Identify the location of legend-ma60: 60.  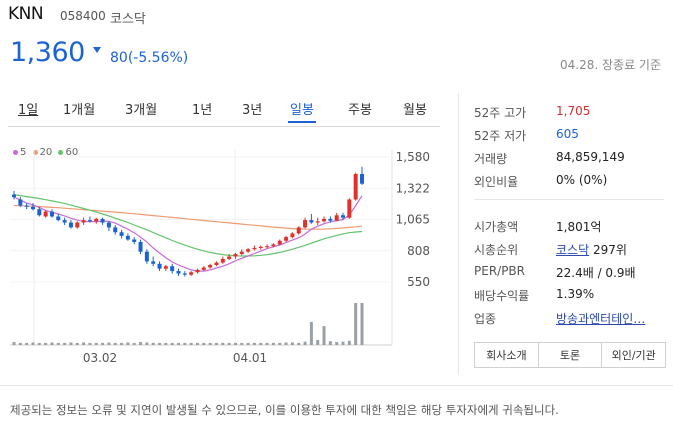
(72, 152).